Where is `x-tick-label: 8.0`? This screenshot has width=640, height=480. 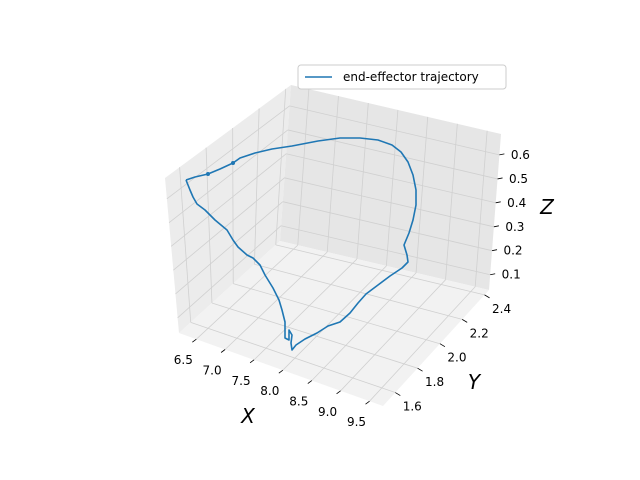 x-tick-label: 8.0 is located at coordinates (269, 391).